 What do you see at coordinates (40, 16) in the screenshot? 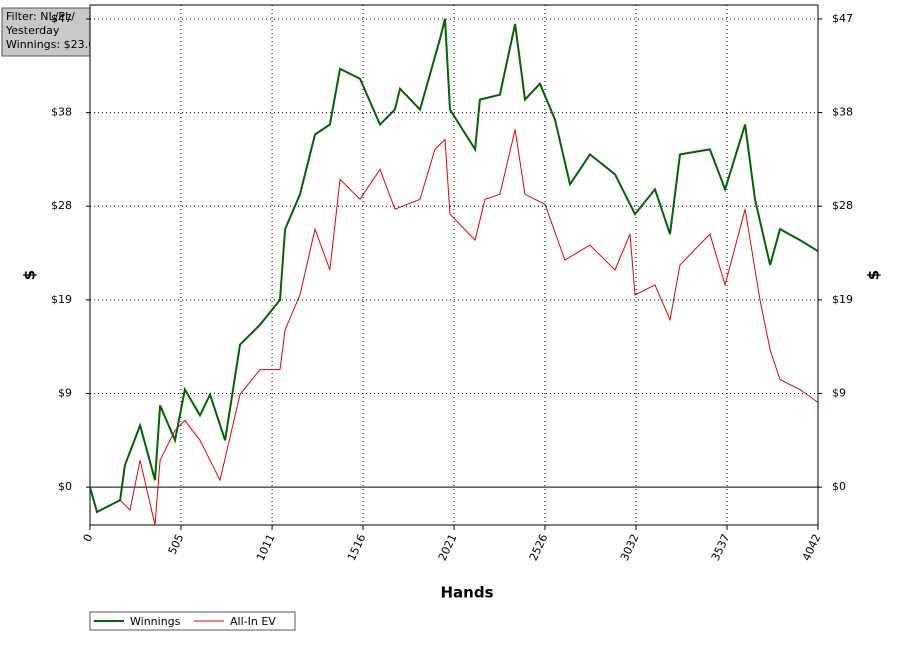
I see `filter-text: Filter: NL/PL/` at bounding box center [40, 16].